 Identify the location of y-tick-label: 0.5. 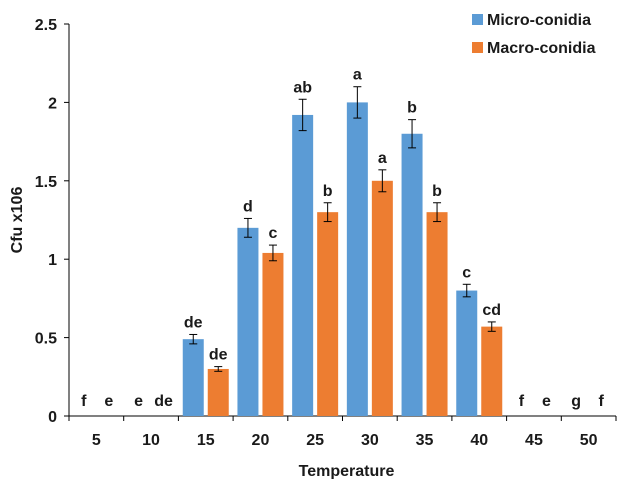
(46, 339).